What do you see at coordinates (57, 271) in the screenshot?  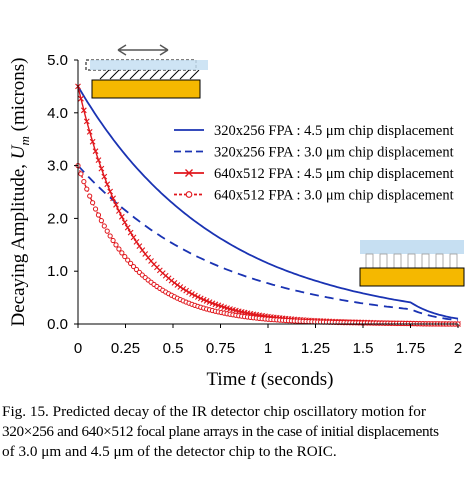 I see `y-tick-label: 1.0` at bounding box center [57, 271].